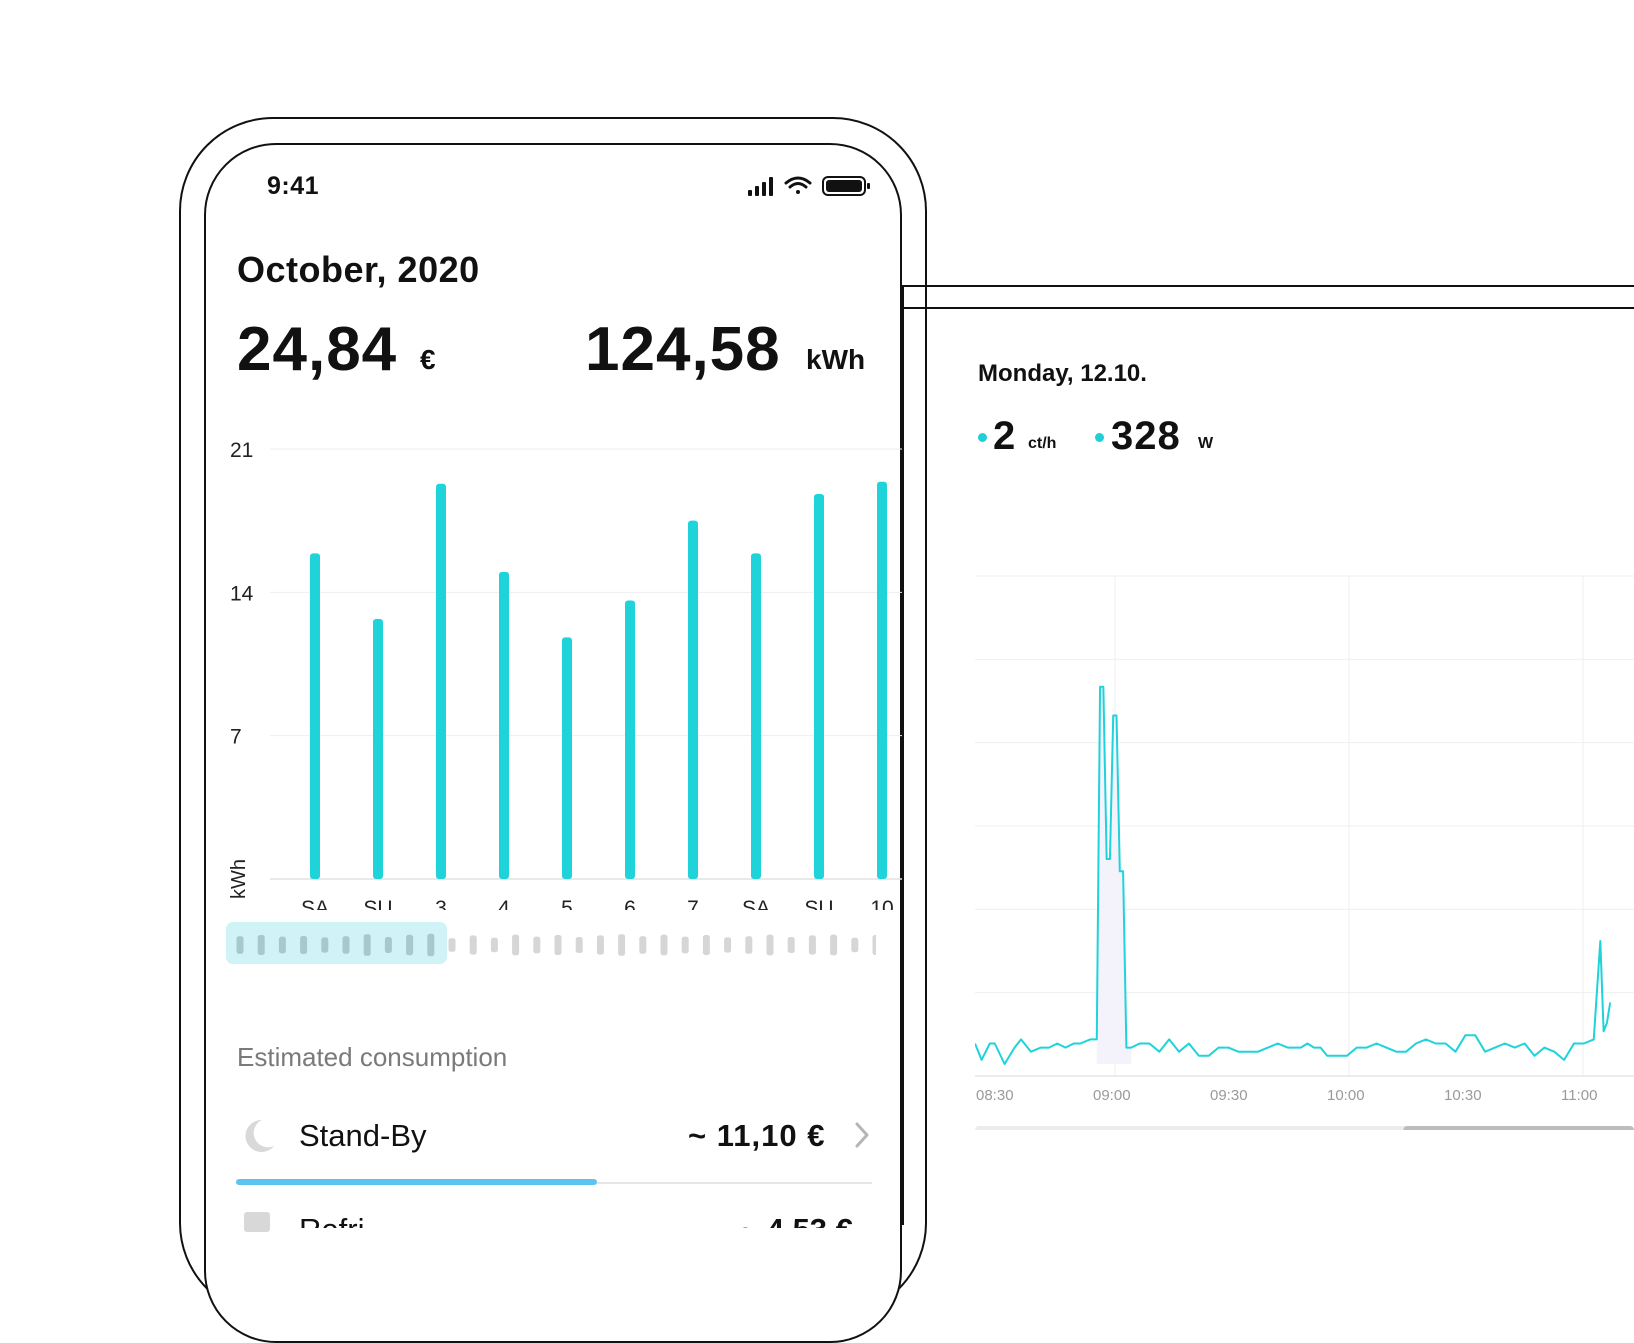 The image size is (1634, 1343). I want to click on price-value: 2, so click(1004, 436).